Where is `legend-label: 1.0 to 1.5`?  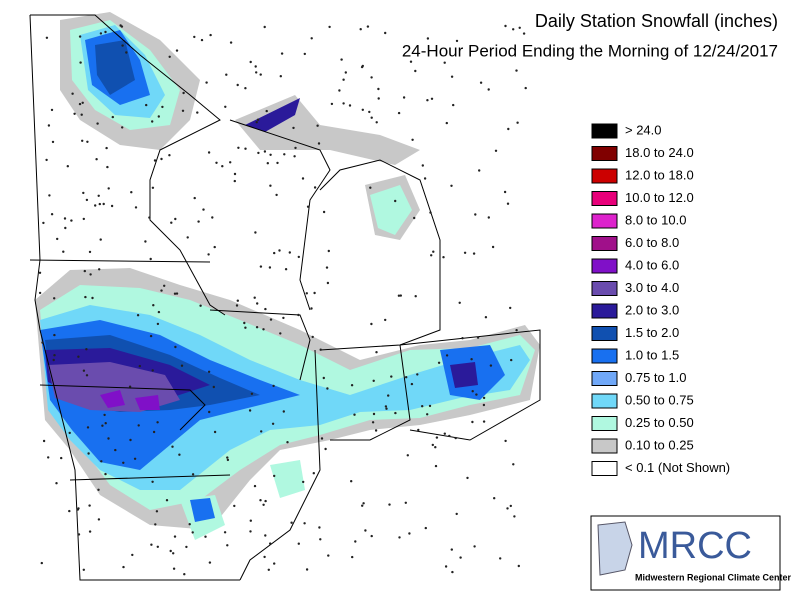 legend-label: 1.0 to 1.5 is located at coordinates (652, 354).